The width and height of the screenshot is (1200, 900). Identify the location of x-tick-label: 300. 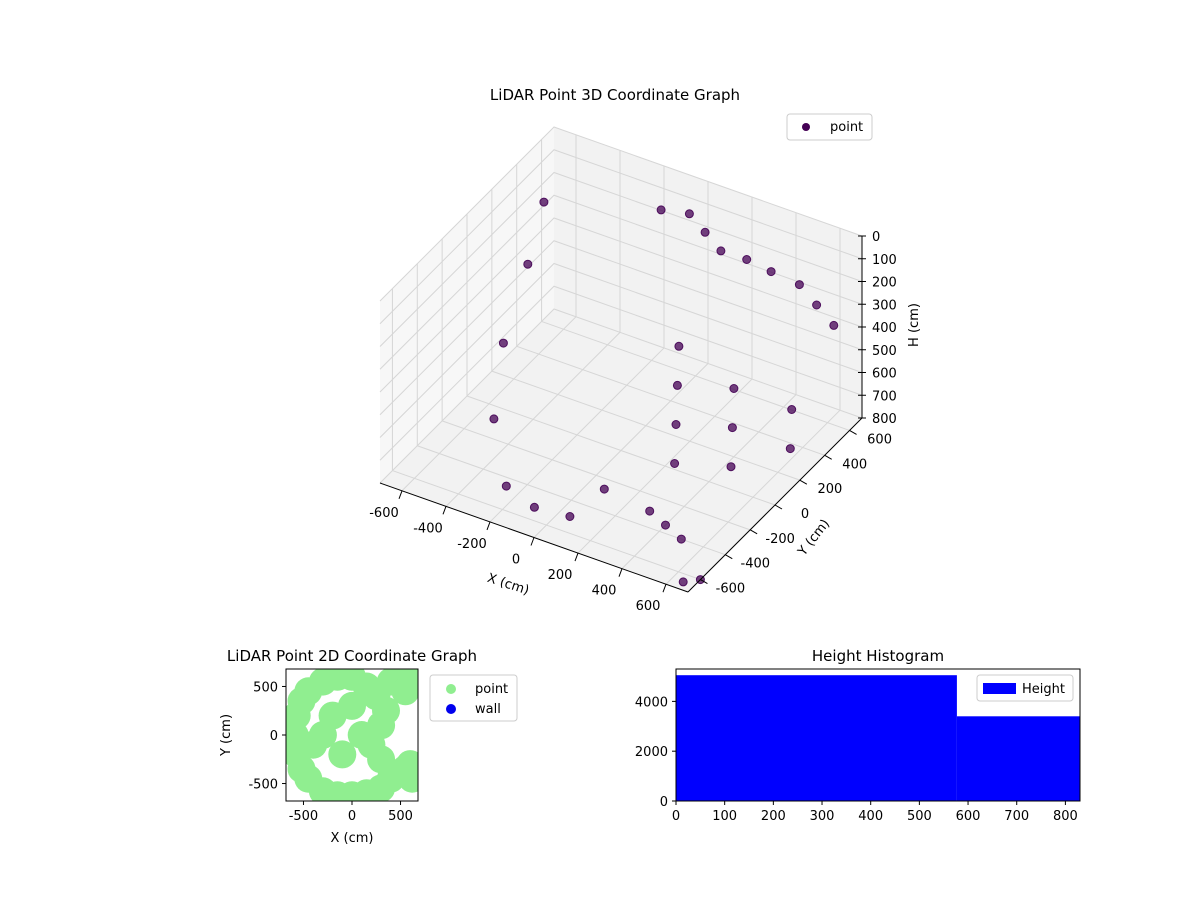
(822, 816).